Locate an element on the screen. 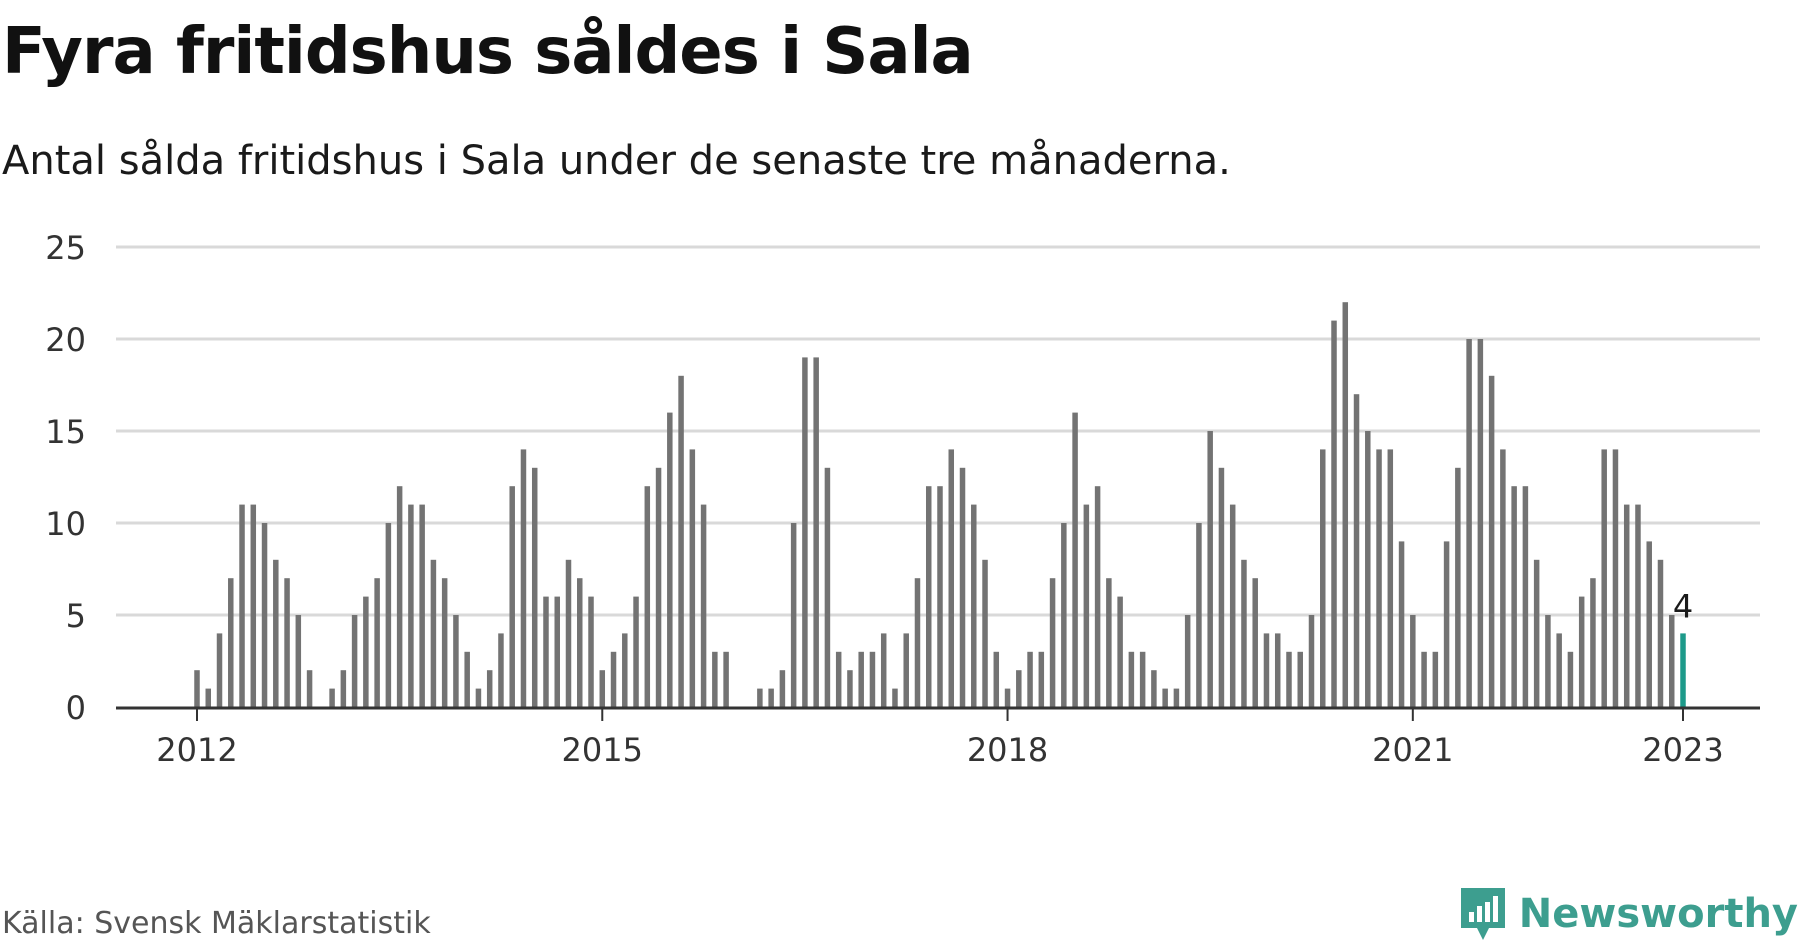 The width and height of the screenshot is (1800, 948). y-tick-label: 25 is located at coordinates (65, 248).